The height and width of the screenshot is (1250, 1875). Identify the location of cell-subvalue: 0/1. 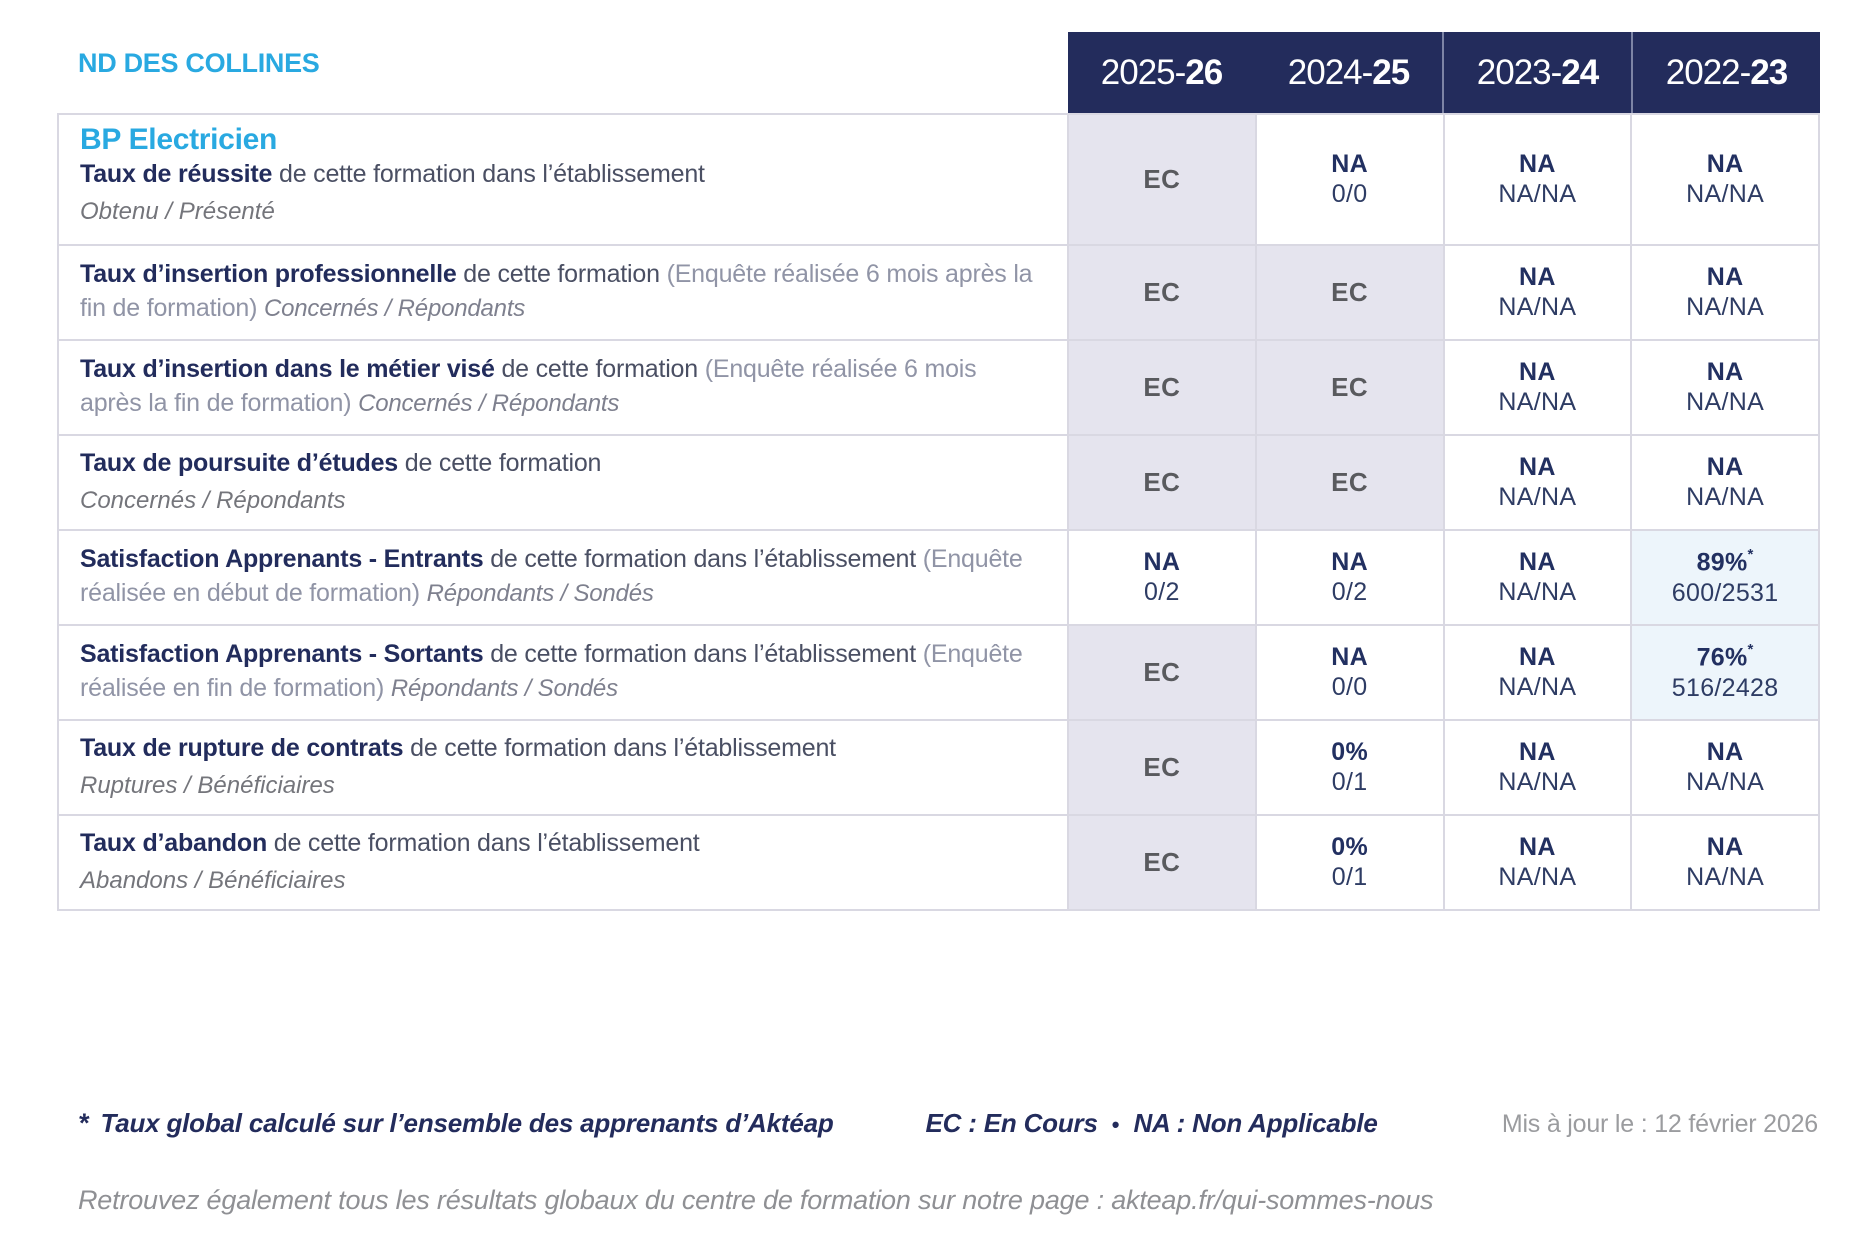
(1349, 782).